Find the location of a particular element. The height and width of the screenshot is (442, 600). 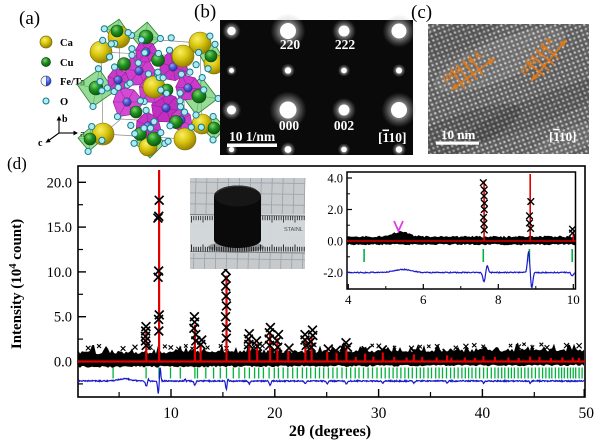

svg-text: 4 is located at coordinates (348, 299).